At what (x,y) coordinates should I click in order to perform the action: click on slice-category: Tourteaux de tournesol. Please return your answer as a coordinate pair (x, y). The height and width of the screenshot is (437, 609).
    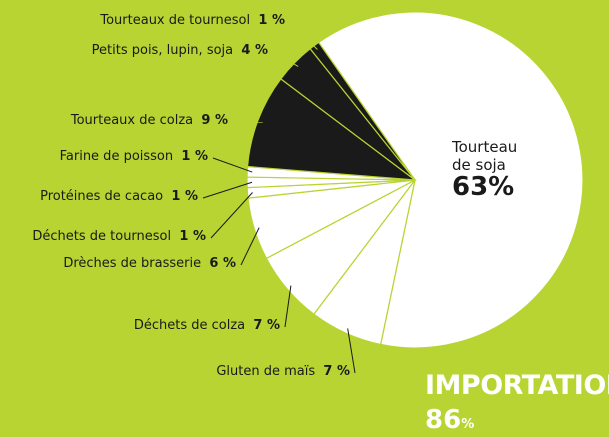
    Looking at the image, I should click on (174, 20).